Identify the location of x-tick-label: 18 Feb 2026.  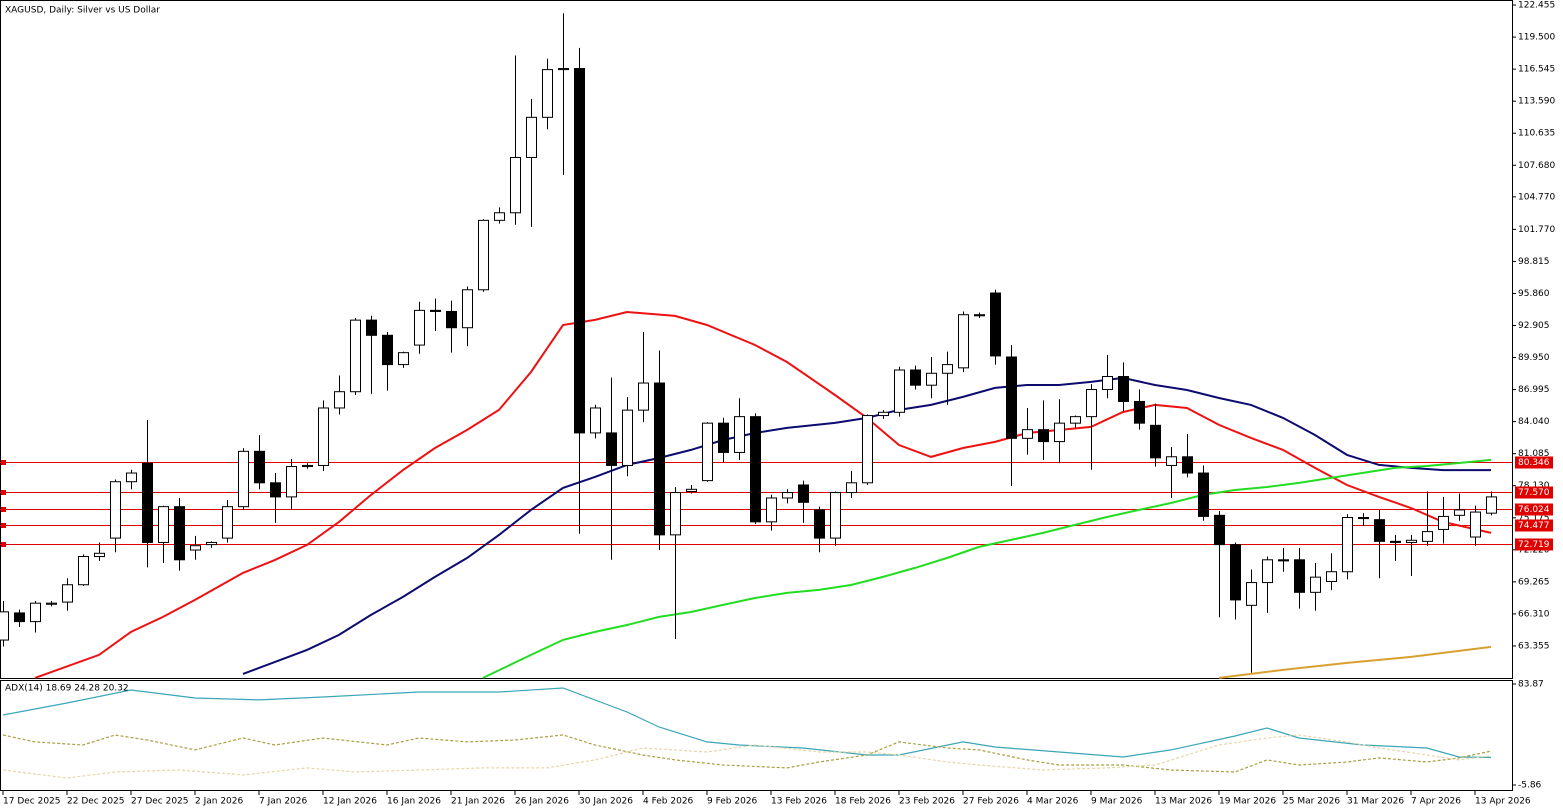
(863, 802).